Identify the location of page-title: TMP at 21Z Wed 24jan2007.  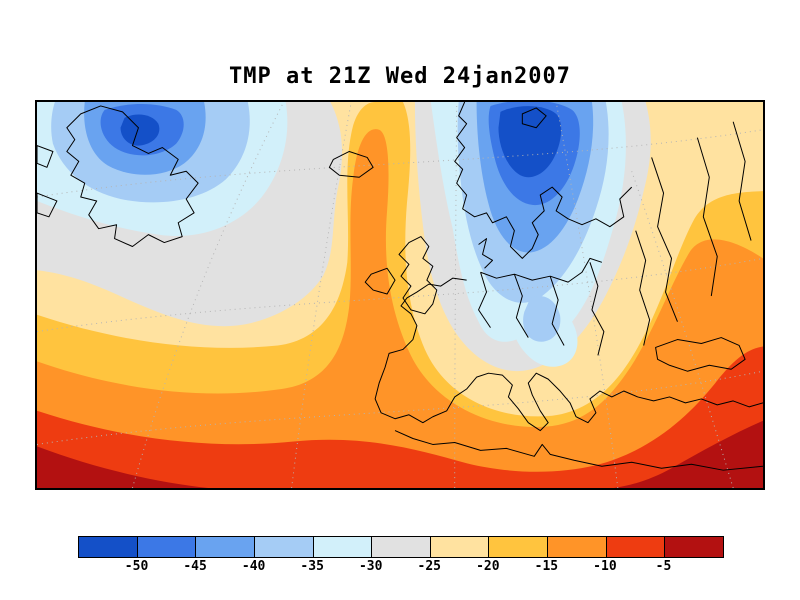
(400, 76).